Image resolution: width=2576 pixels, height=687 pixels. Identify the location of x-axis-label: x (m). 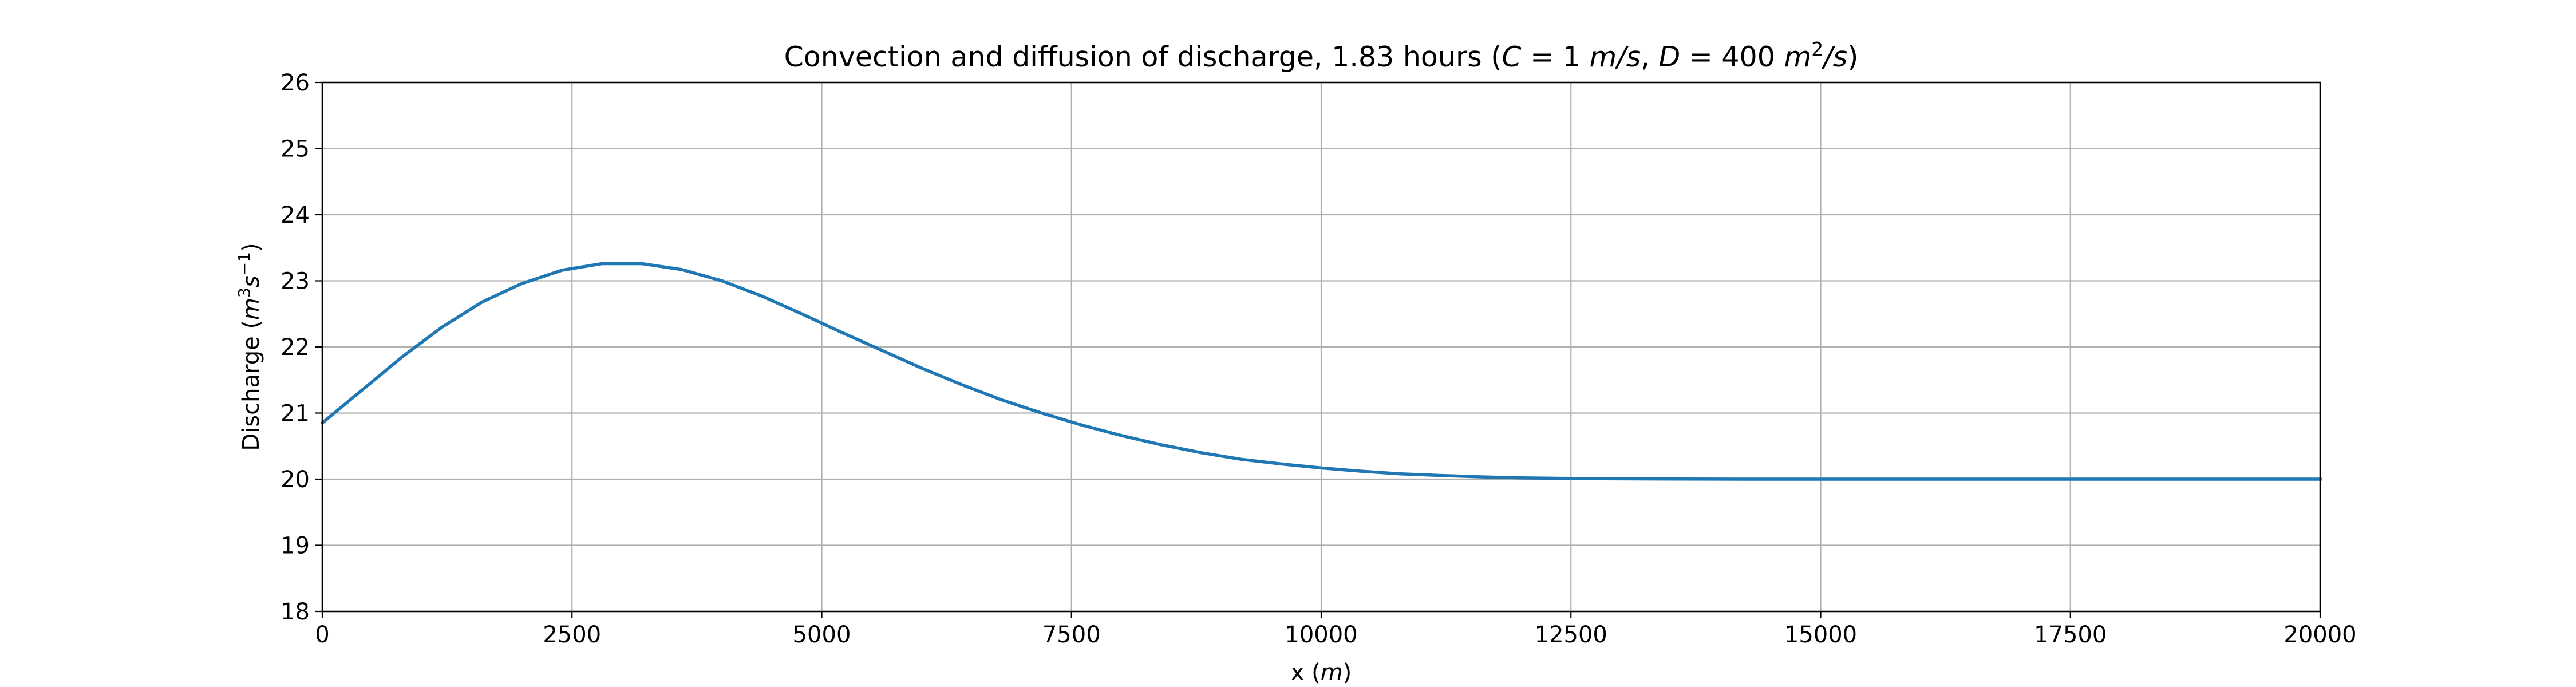
(1322, 673).